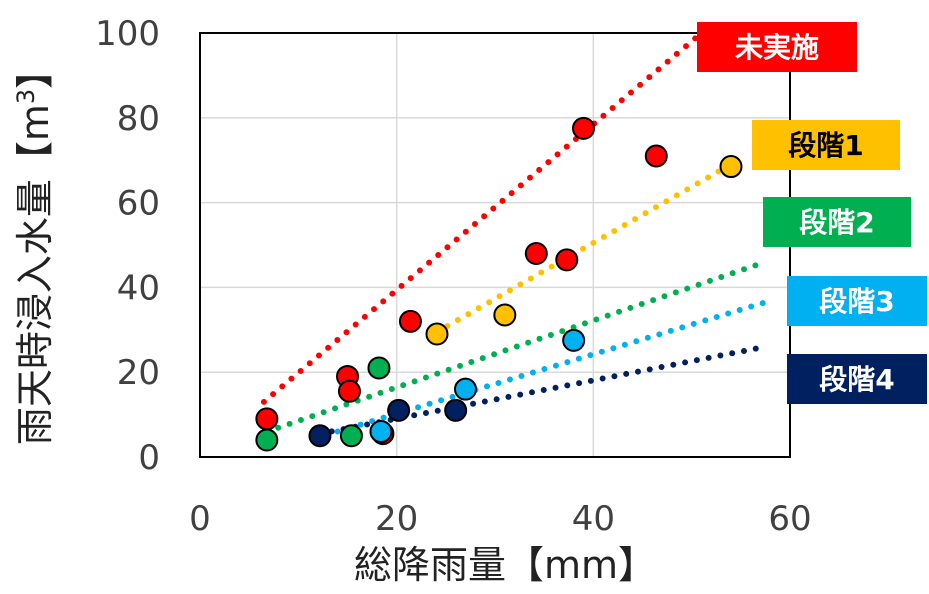 Image resolution: width=929 pixels, height=594 pixels. I want to click on series-label: 段階1, so click(826, 145).